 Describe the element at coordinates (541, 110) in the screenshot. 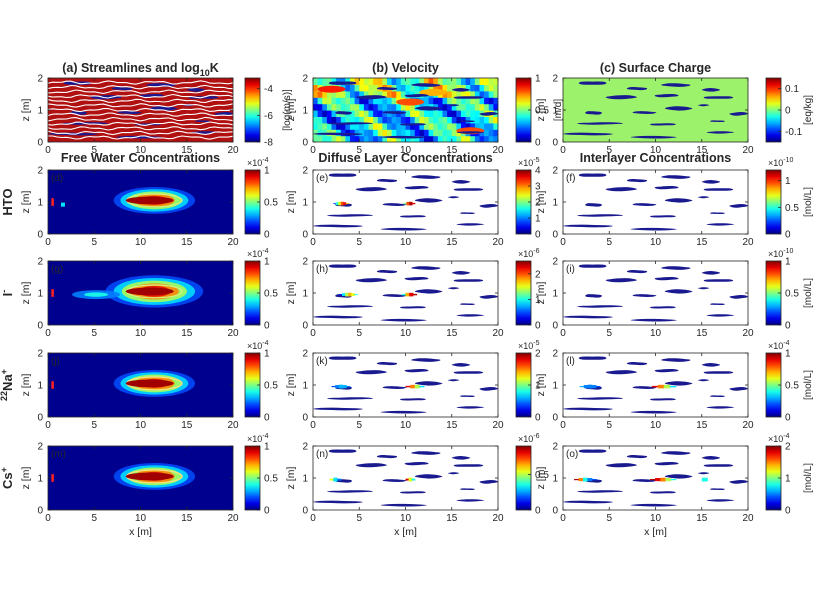

I see `y-axis-label: z [m]` at that location.